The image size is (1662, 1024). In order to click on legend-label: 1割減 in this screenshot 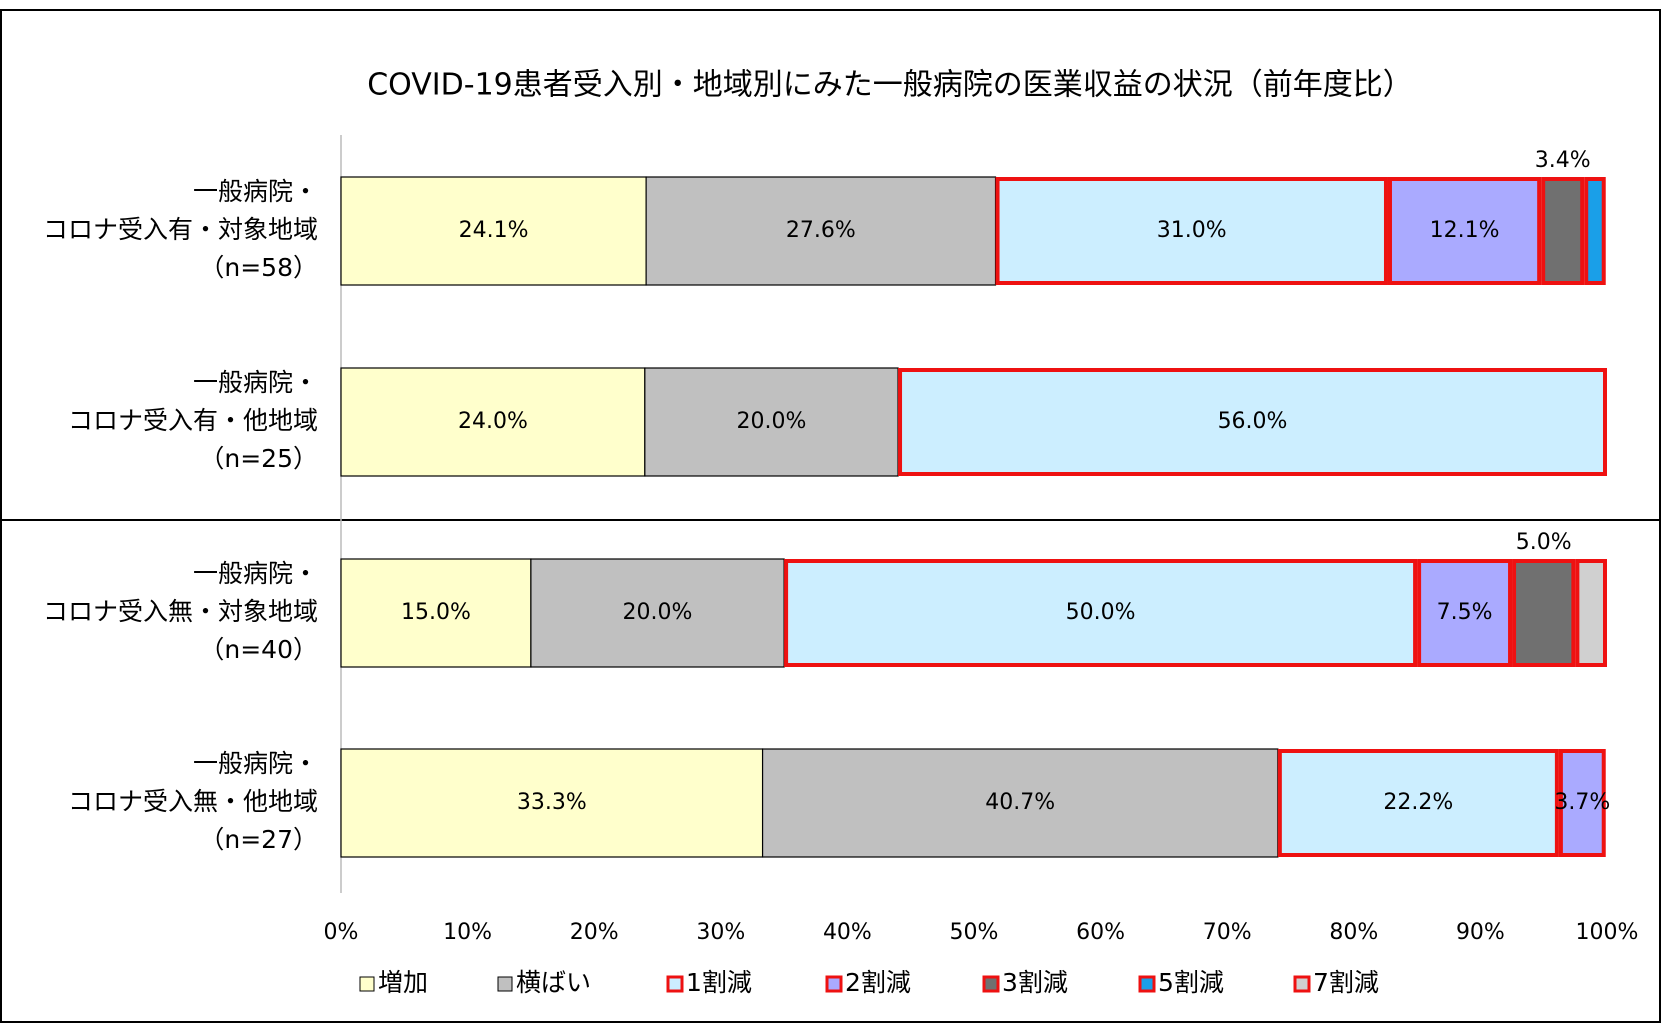, I will do `click(719, 982)`.